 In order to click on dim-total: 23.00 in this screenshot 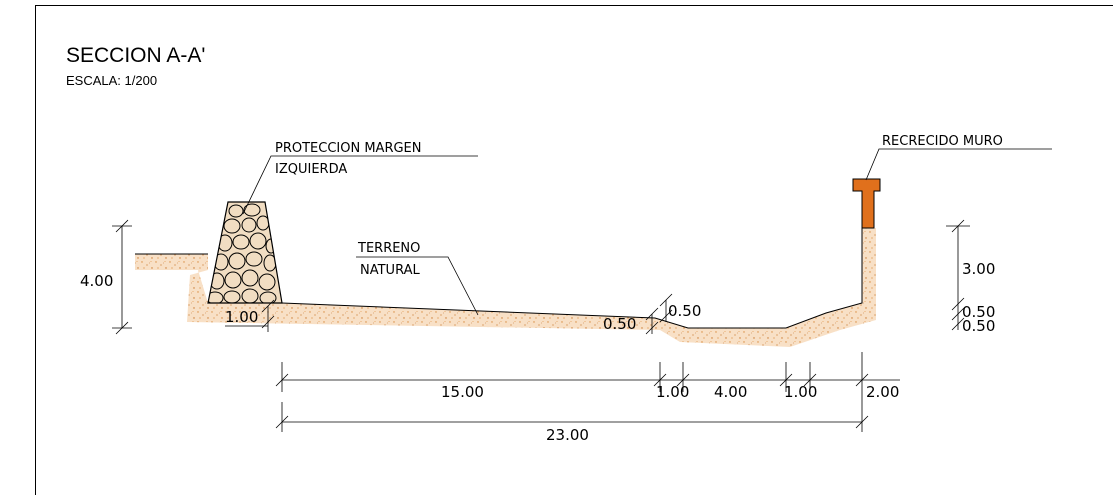, I will do `click(572, 423)`.